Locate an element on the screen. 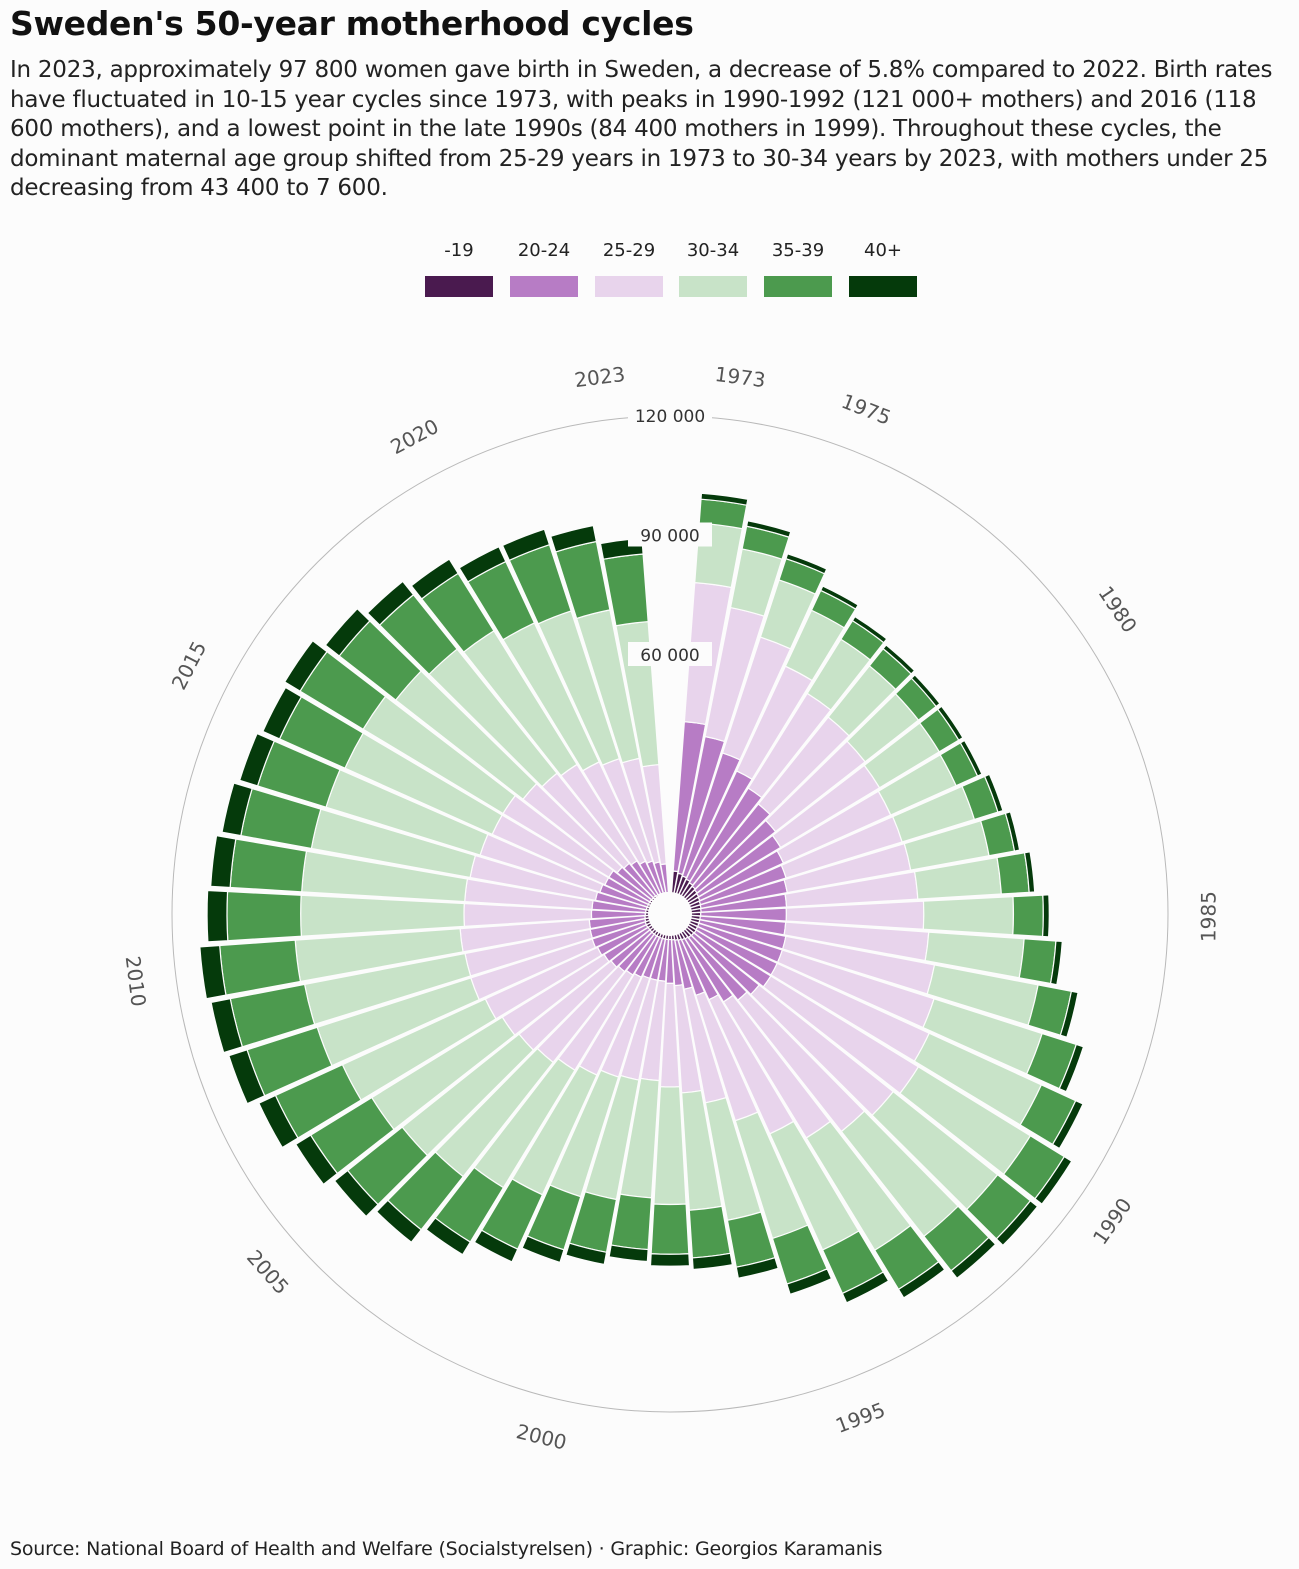  bar-segment-2008-40+ is located at coordinates (247, 1077).